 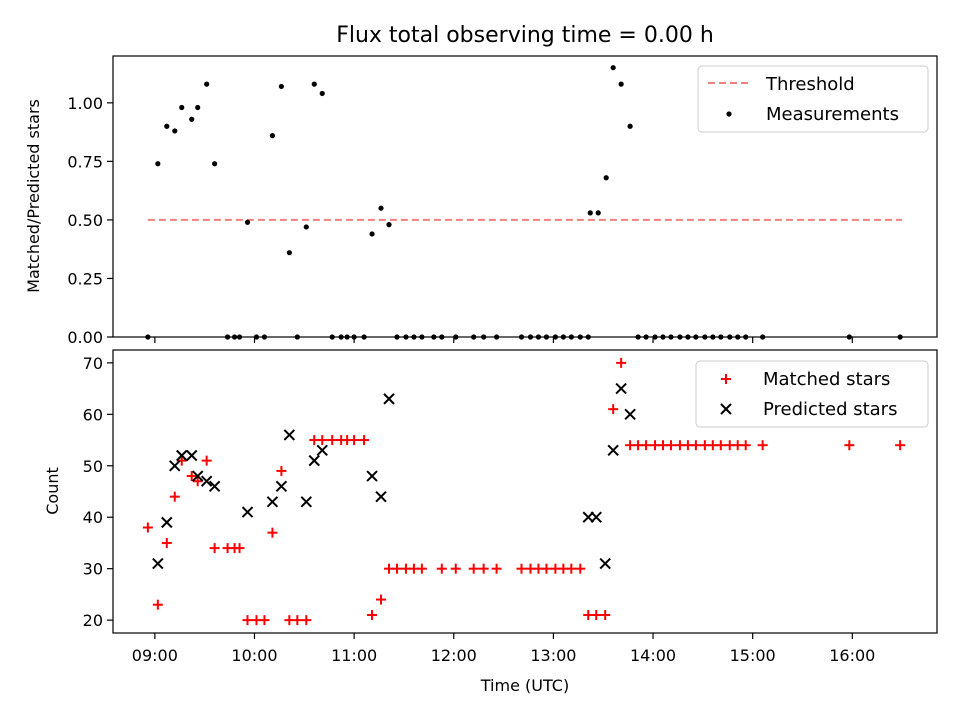 What do you see at coordinates (553, 655) in the screenshot?
I see `bottom-x-tick-label: 13:00` at bounding box center [553, 655].